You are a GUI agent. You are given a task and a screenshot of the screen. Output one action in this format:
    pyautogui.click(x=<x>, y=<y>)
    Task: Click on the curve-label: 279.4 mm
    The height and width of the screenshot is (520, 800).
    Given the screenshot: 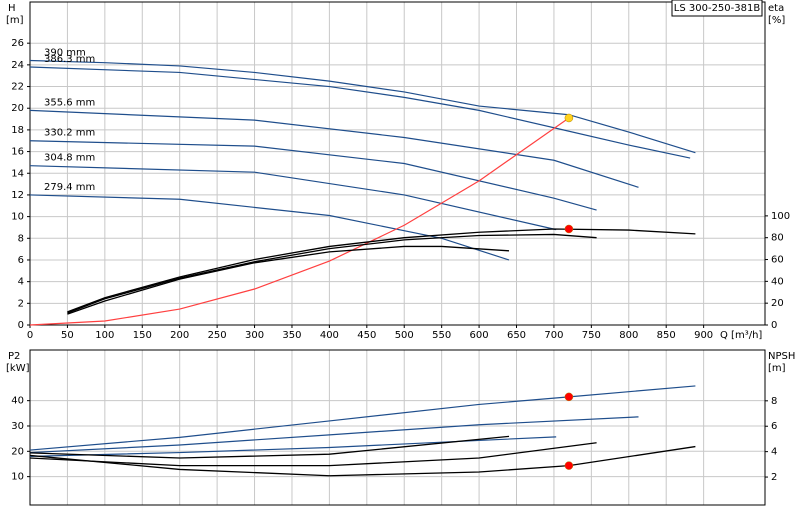 What is the action you would take?
    pyautogui.click(x=69, y=187)
    